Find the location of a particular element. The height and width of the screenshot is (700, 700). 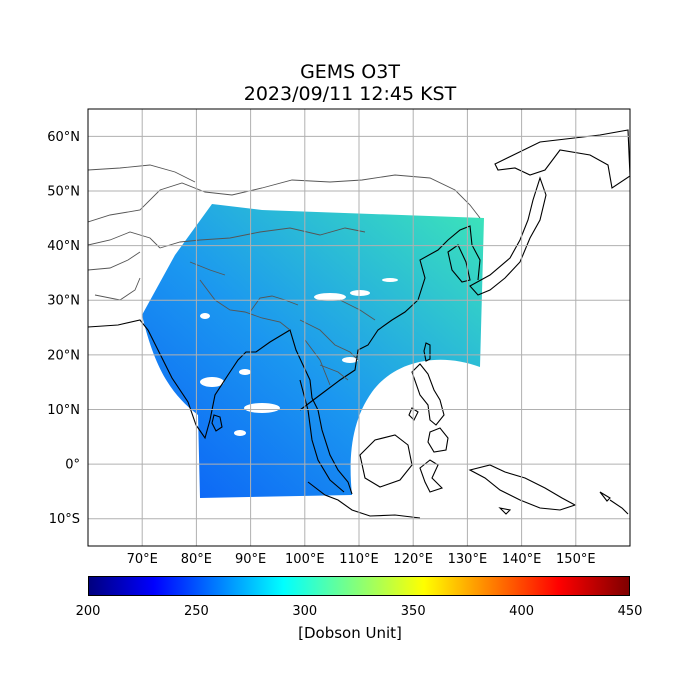

colorbar is located at coordinates (359, 586).